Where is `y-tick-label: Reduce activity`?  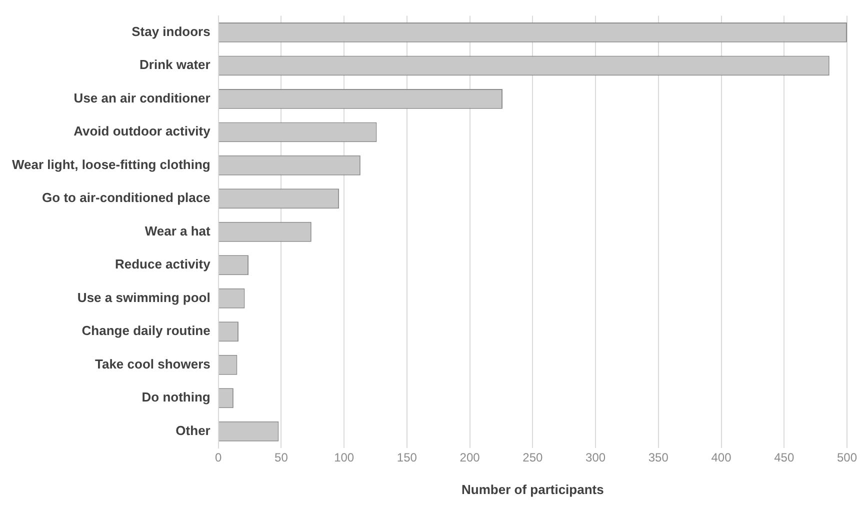 y-tick-label: Reduce activity is located at coordinates (163, 264).